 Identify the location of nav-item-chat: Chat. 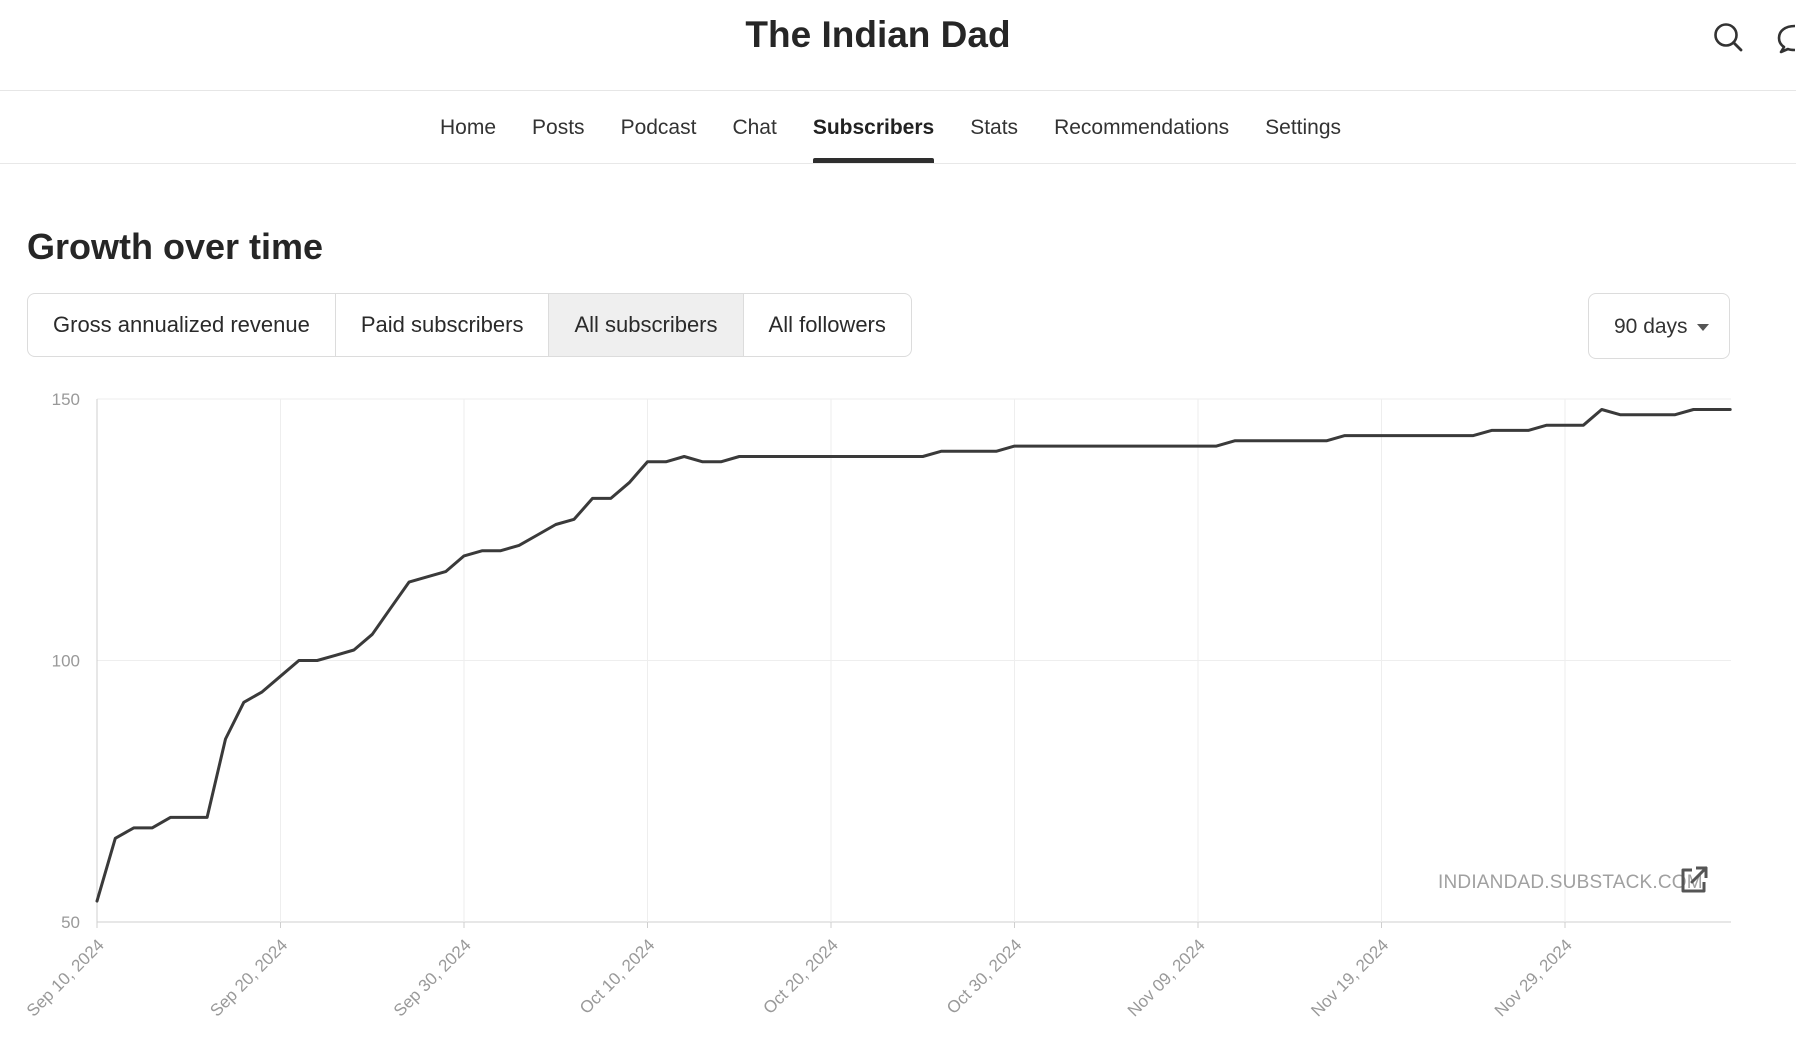
(754, 127).